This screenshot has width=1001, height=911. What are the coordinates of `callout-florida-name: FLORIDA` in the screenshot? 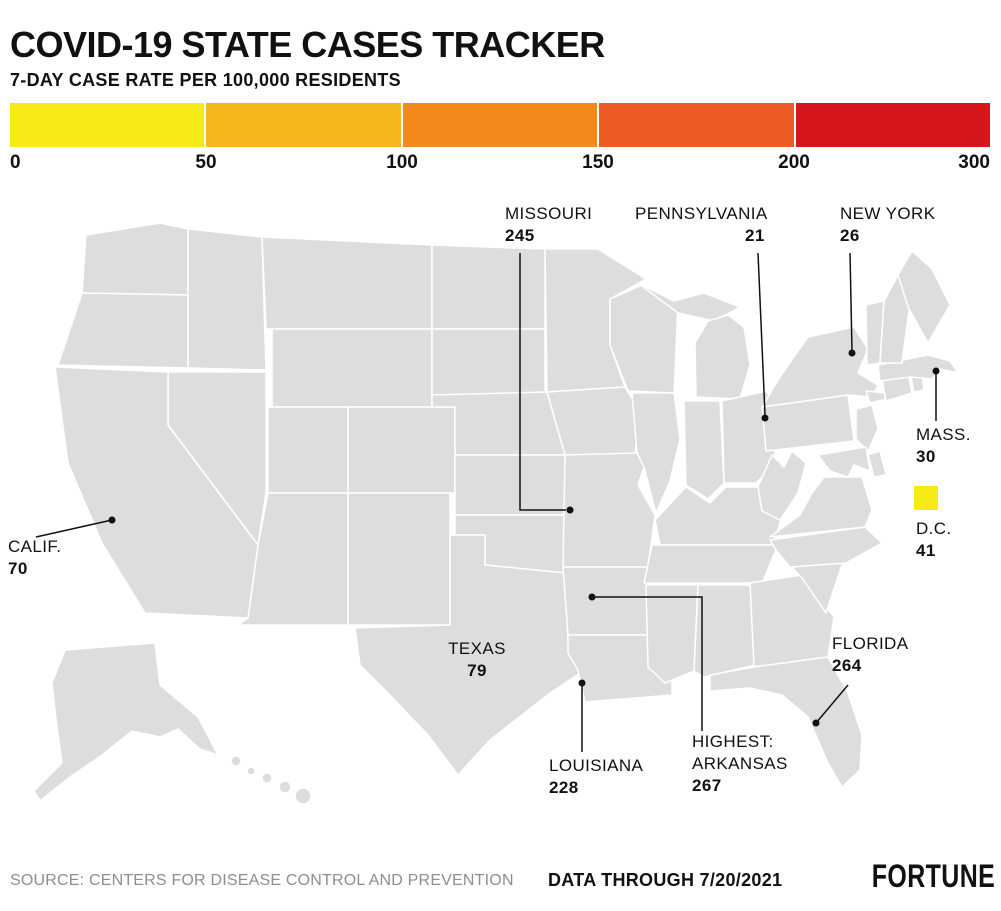 It's located at (870, 643).